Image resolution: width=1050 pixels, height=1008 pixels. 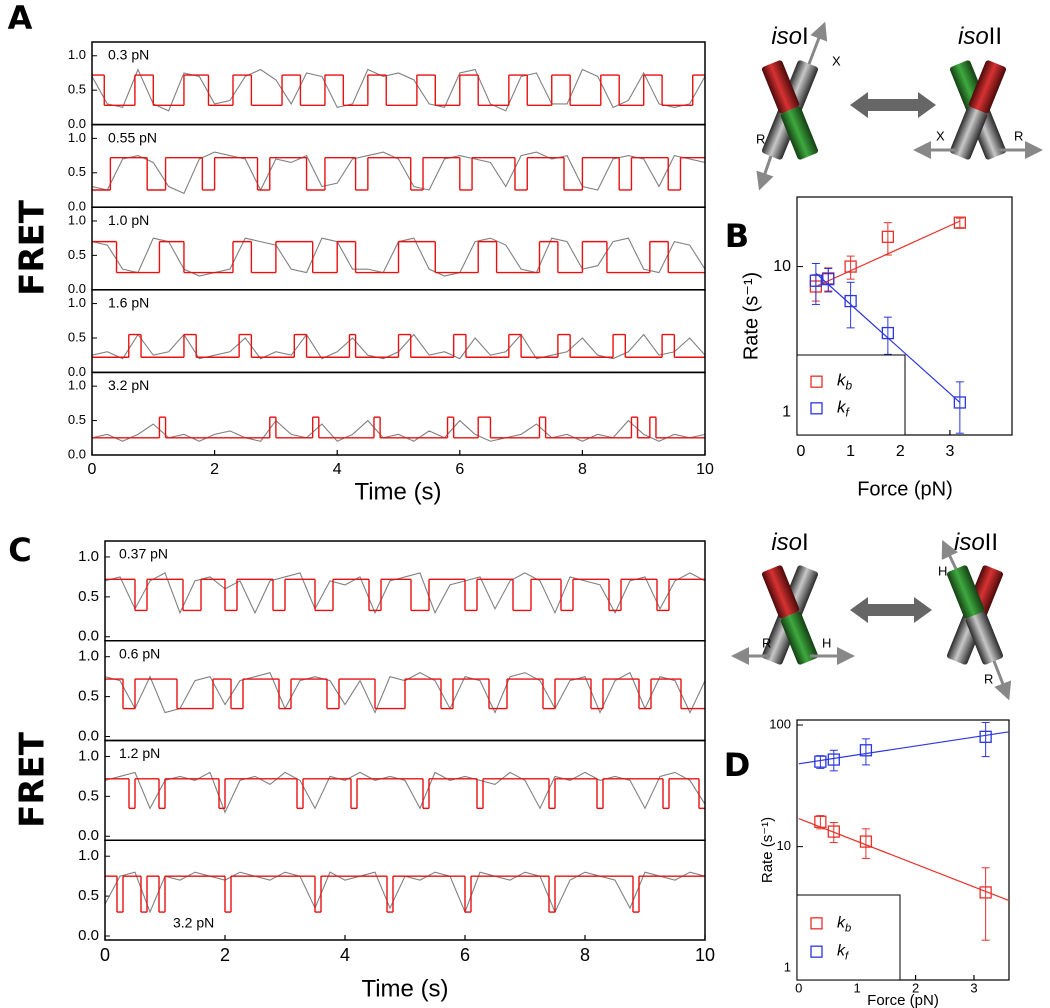 I want to click on double-arrow, so click(x=893, y=105).